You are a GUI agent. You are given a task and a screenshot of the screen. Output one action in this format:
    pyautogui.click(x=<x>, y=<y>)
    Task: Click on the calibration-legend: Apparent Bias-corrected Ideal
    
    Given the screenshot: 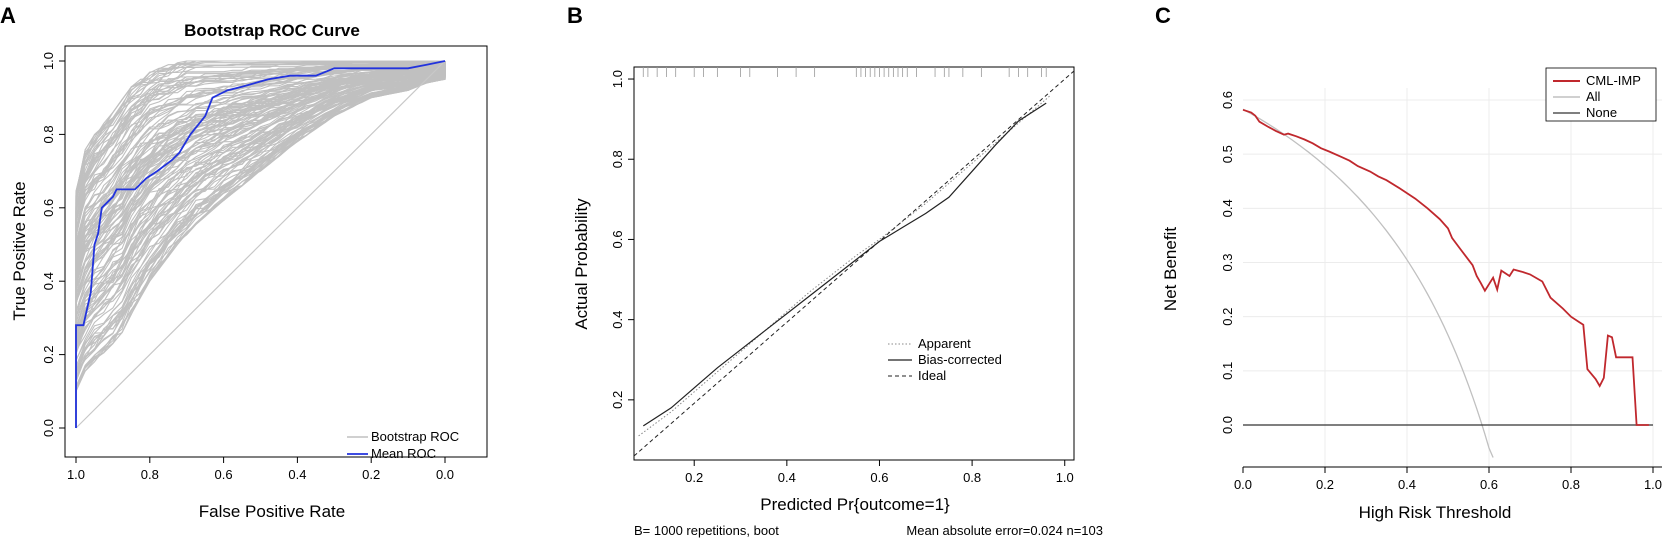 What is the action you would take?
    pyautogui.click(x=945, y=359)
    